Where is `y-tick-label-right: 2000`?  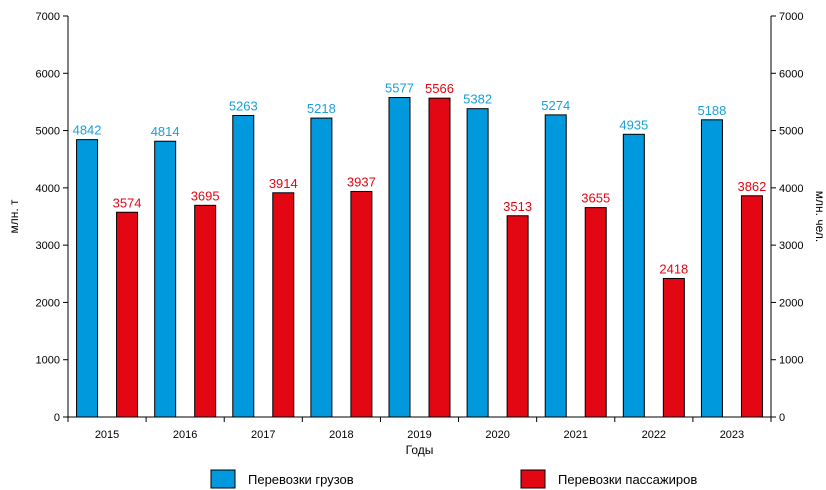 y-tick-label-right: 2000 is located at coordinates (791, 303).